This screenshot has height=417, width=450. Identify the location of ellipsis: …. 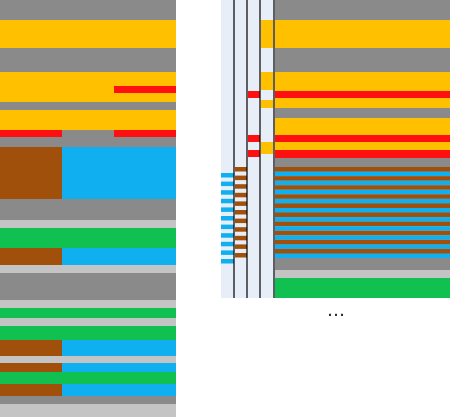
(336, 310).